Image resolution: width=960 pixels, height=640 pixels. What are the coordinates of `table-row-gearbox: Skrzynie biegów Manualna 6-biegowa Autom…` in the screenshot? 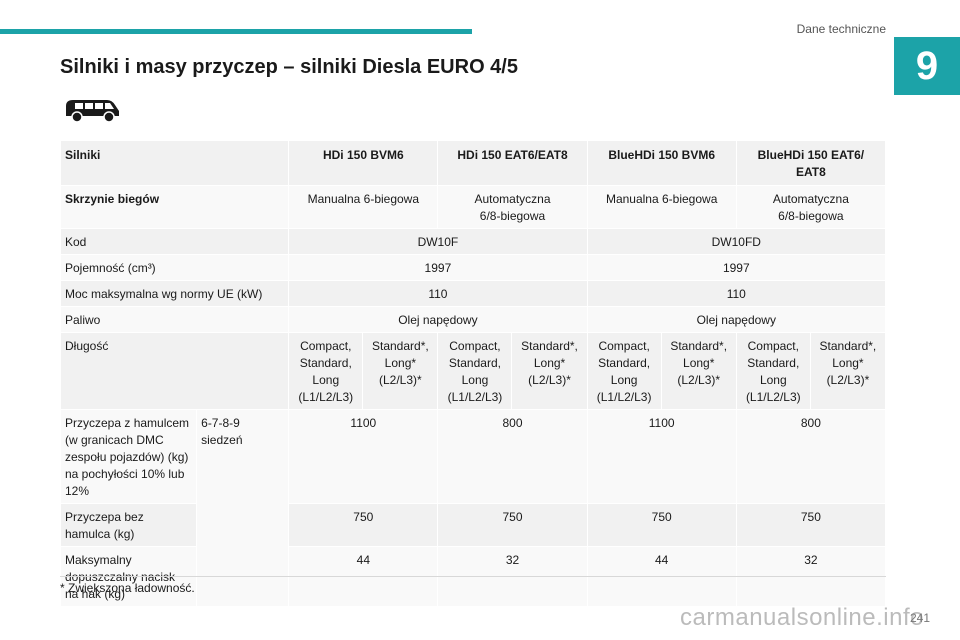 It's located at (473, 207).